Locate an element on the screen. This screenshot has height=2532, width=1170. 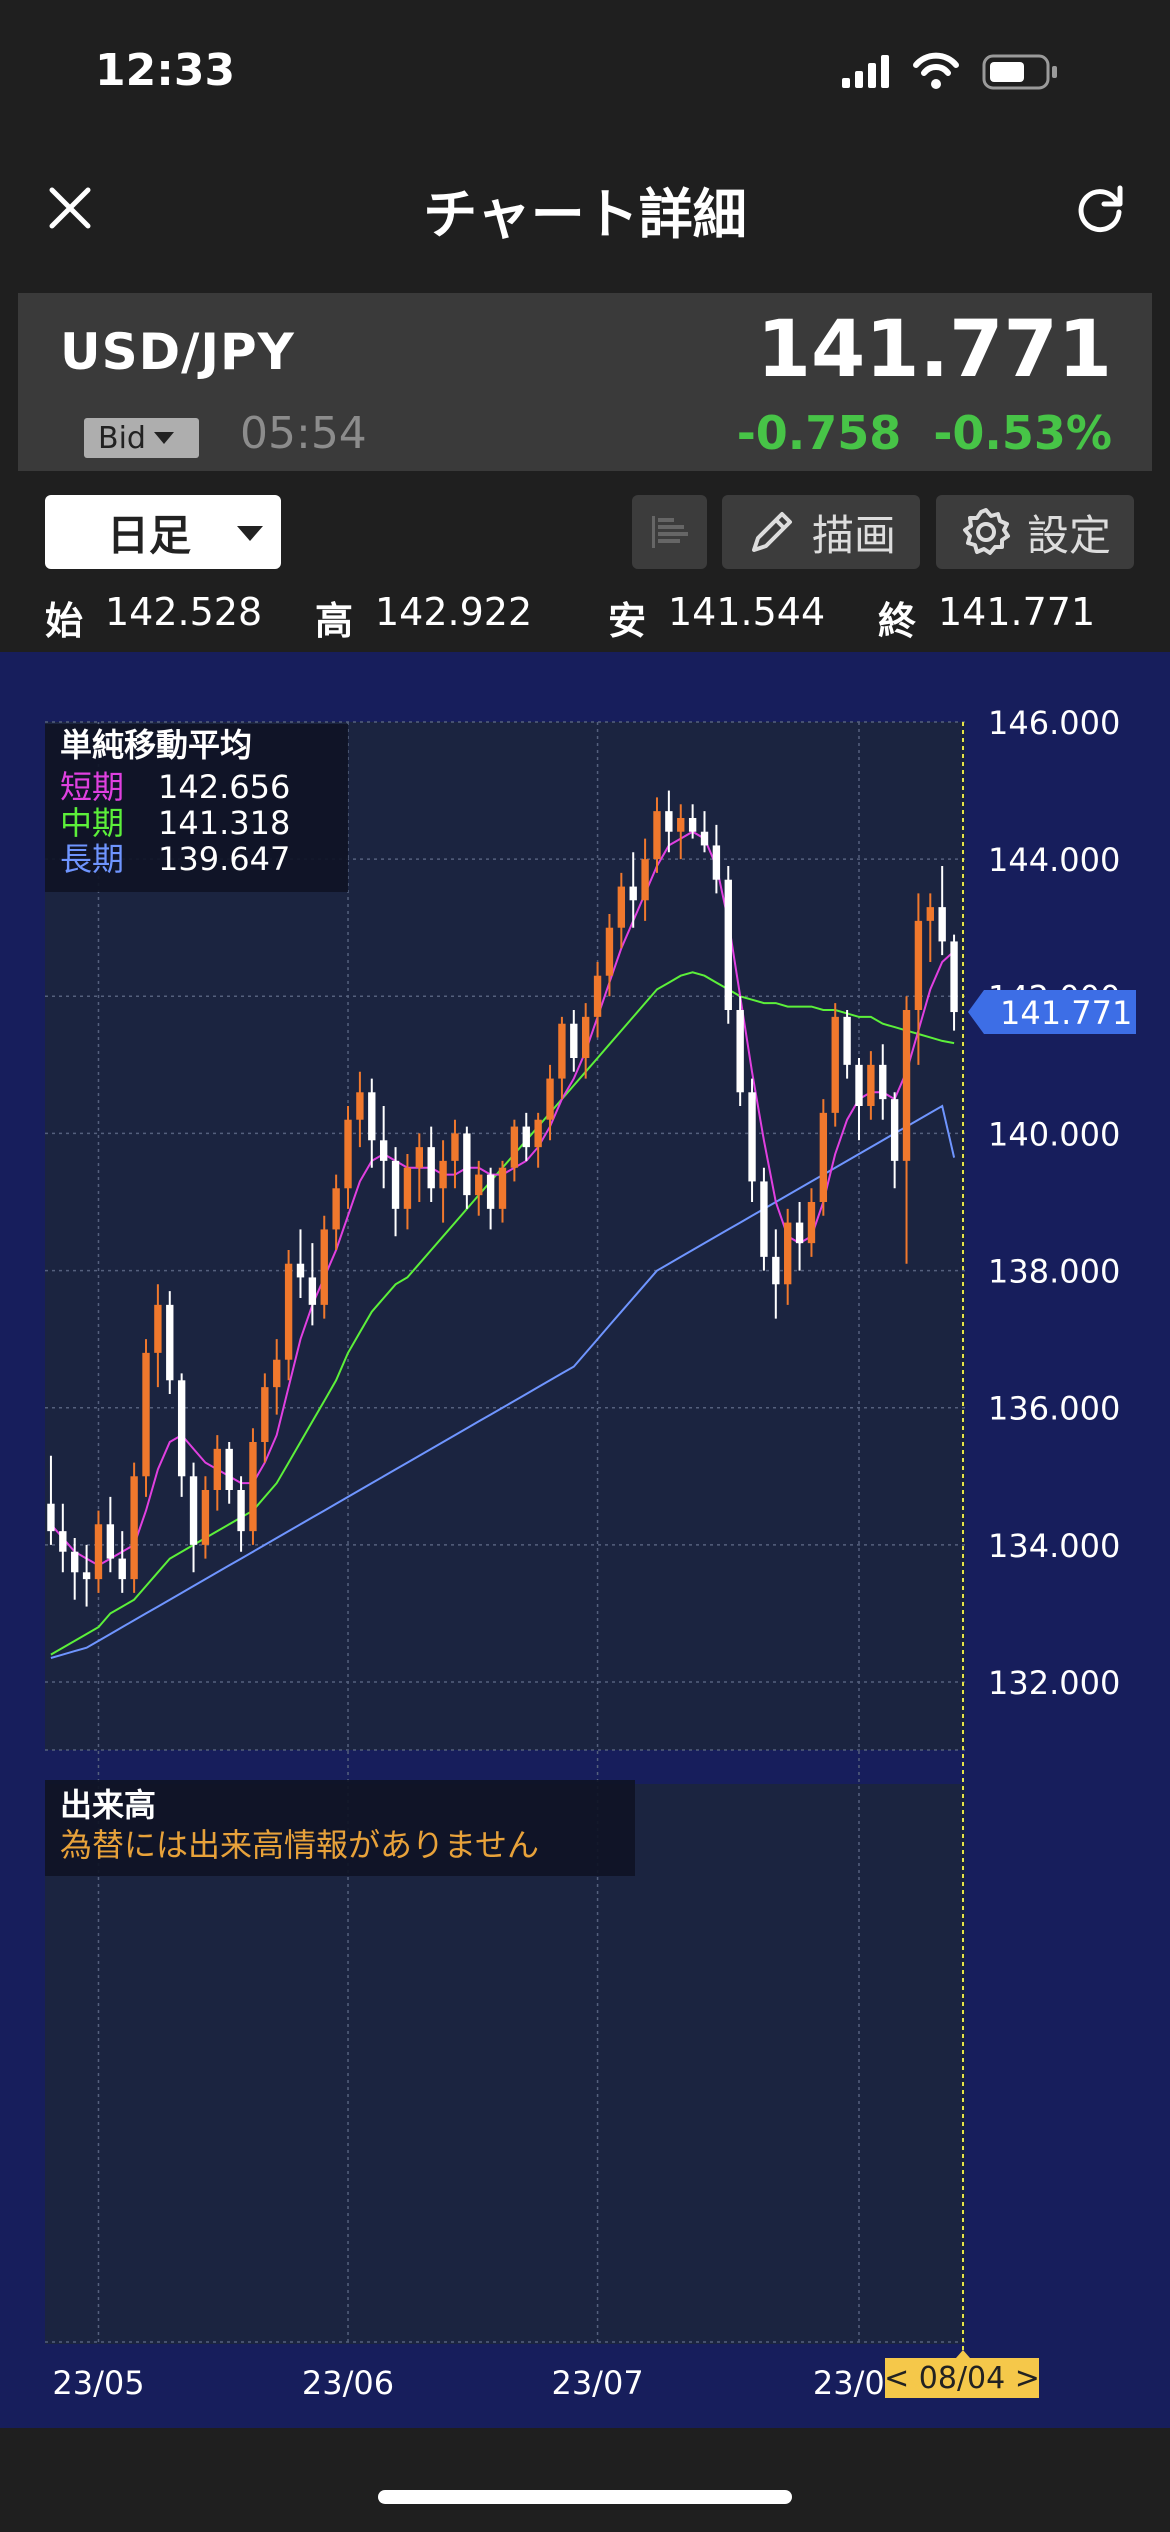
page-title: チャート詳細 is located at coordinates (585, 214).